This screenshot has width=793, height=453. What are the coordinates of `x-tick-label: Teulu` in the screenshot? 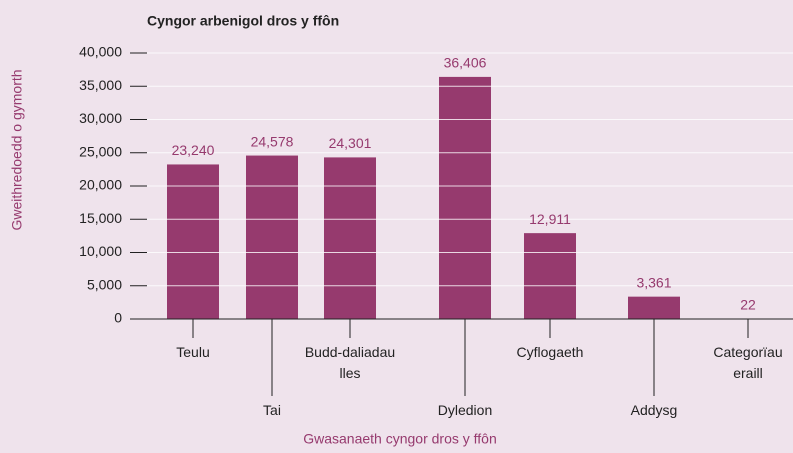 It's located at (193, 352).